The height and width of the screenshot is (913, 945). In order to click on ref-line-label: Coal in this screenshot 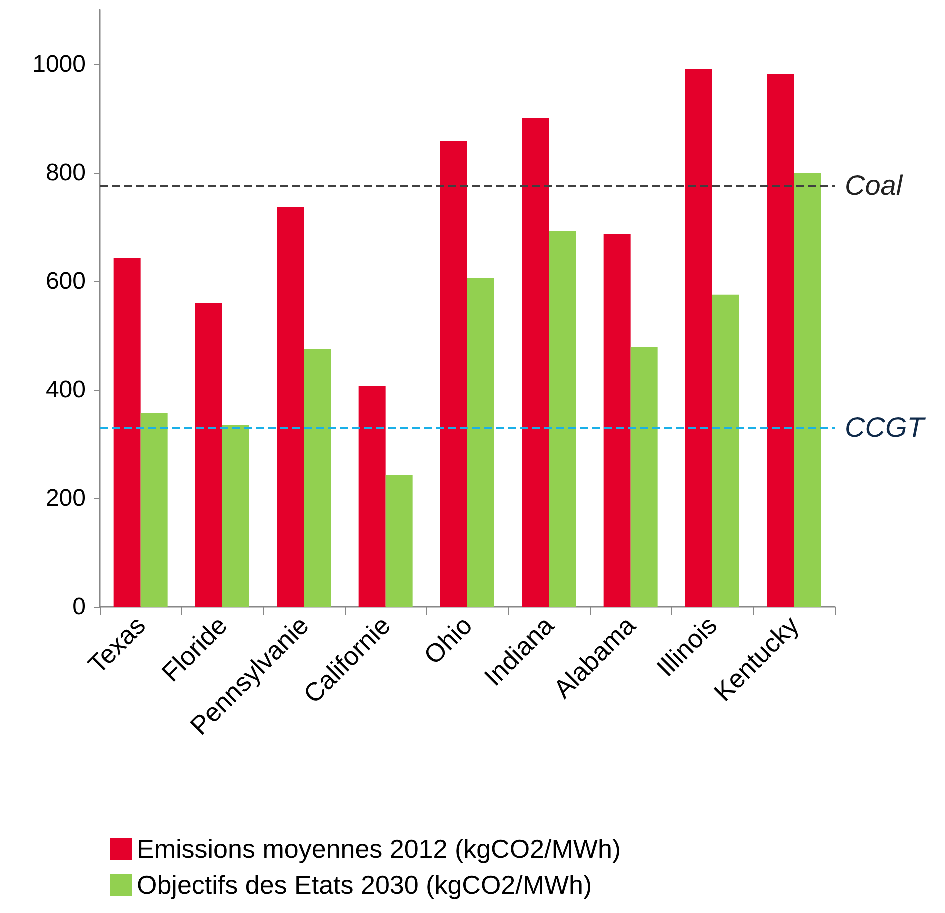, I will do `click(874, 185)`.